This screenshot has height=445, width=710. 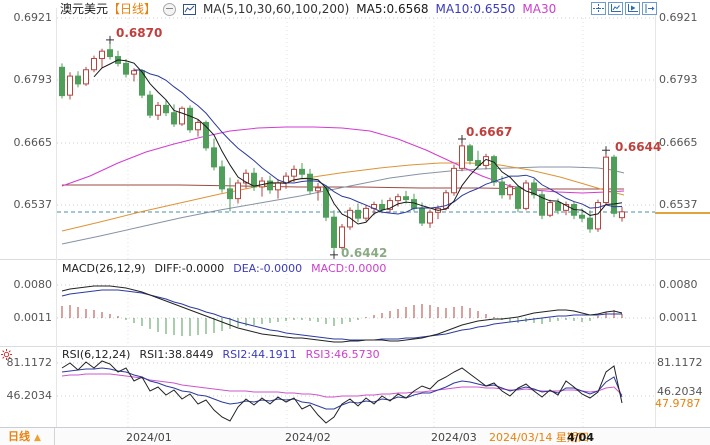 What do you see at coordinates (149, 437) in the screenshot?
I see `month-label-jan: 2024/01` at bounding box center [149, 437].